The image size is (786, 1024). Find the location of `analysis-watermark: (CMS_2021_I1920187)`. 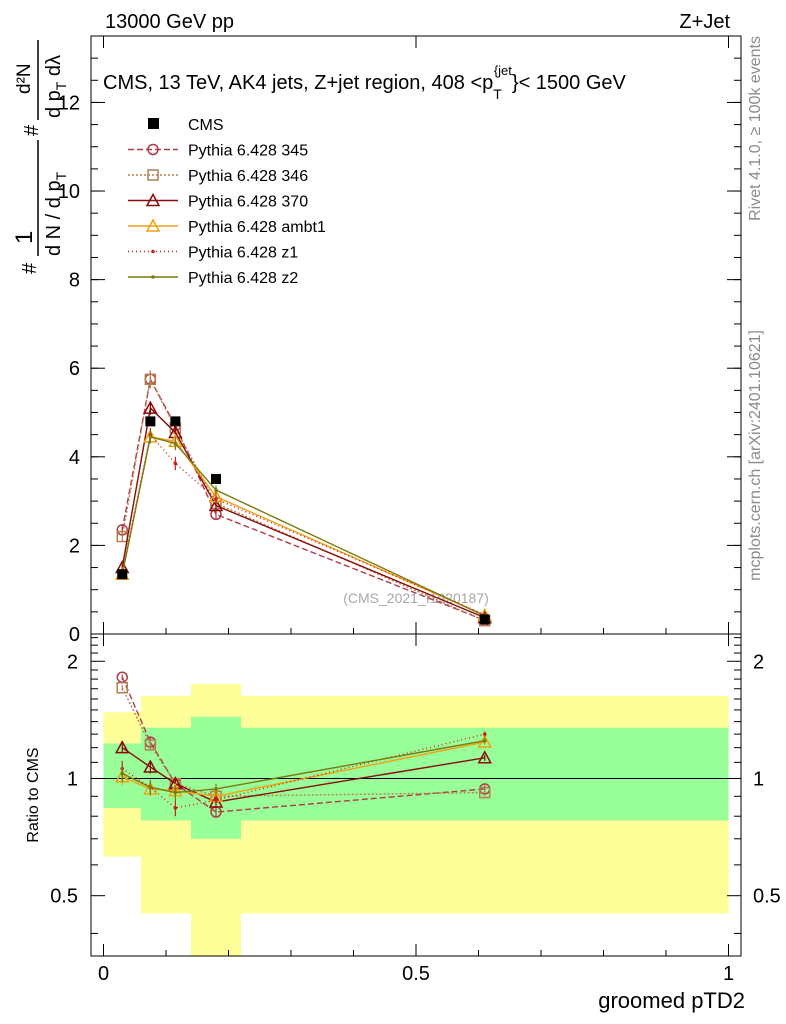

analysis-watermark: (CMS_2021_I1920187) is located at coordinates (416, 598).